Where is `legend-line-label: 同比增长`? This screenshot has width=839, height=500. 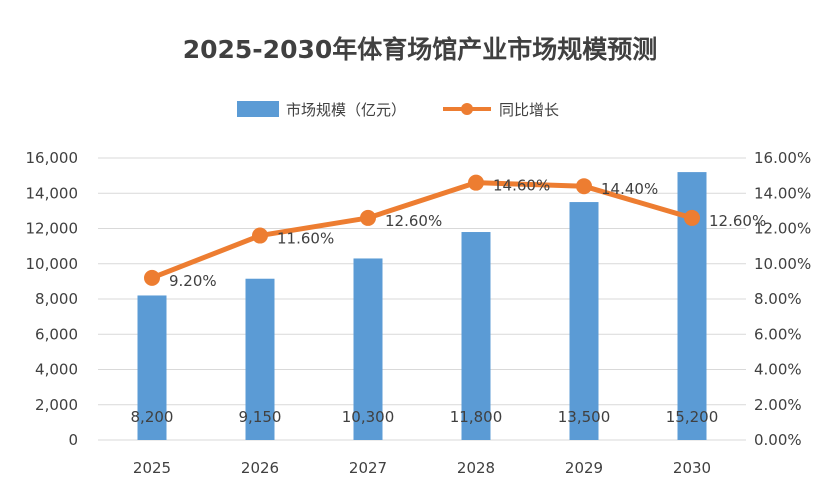 legend-line-label: 同比增长 is located at coordinates (529, 110).